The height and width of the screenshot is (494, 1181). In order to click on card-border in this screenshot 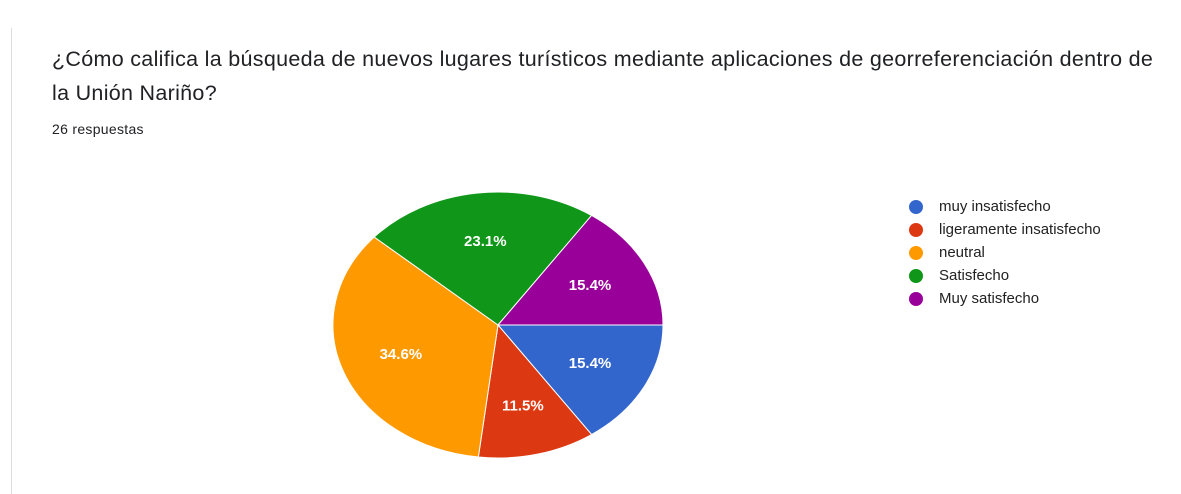, I will do `click(11, 261)`.